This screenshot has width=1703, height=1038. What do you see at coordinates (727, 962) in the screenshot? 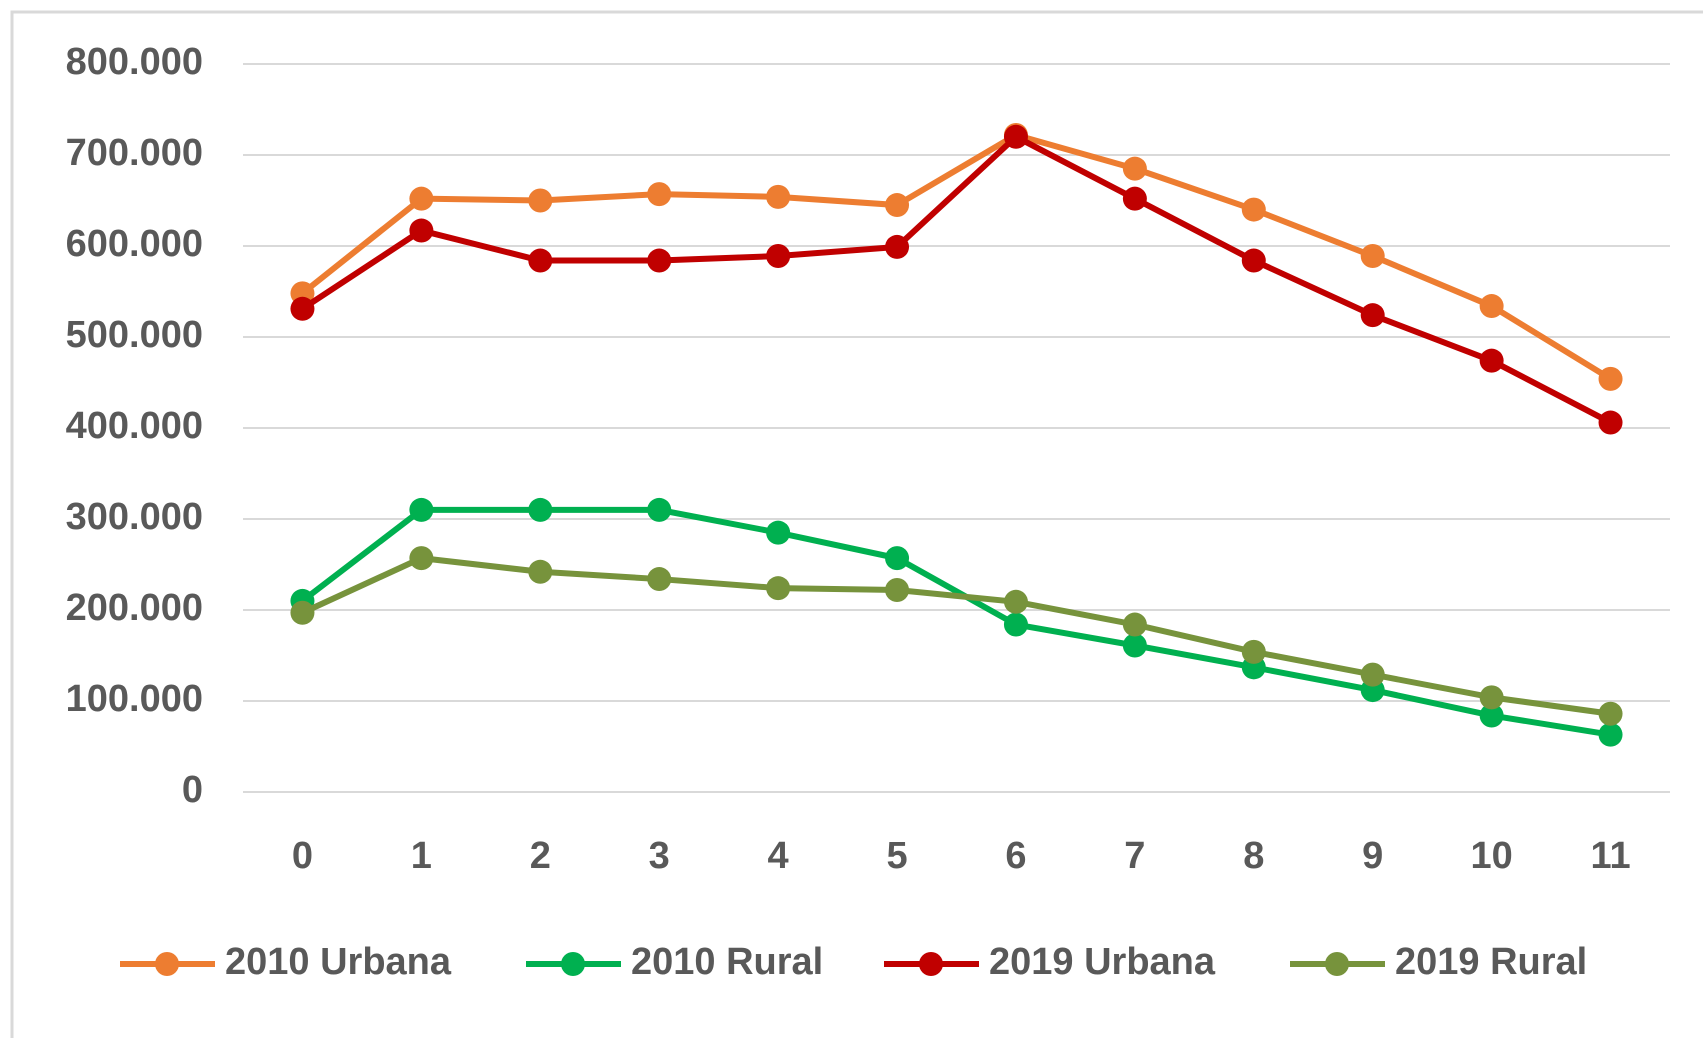
I see `legend-label: 2010 Rural` at bounding box center [727, 962].